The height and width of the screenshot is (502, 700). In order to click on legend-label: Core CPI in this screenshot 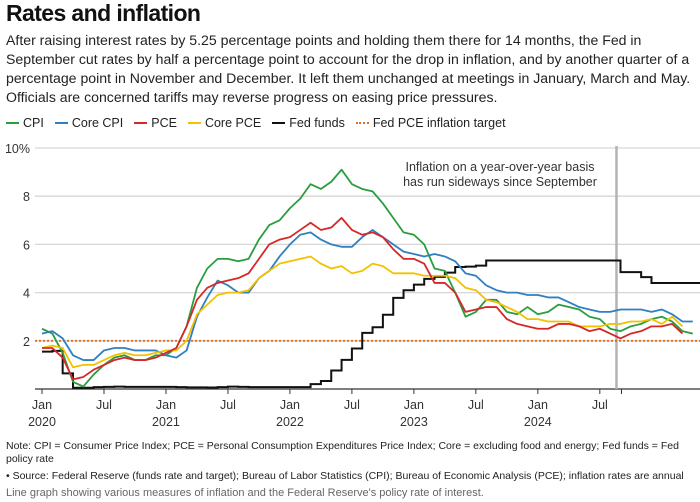, I will do `click(97, 123)`.